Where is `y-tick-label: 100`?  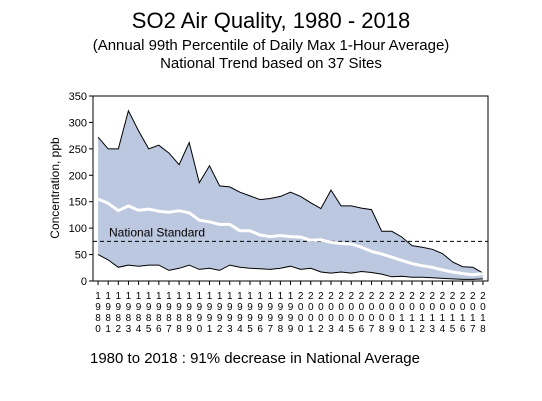
y-tick-label: 100 is located at coordinates (78, 229).